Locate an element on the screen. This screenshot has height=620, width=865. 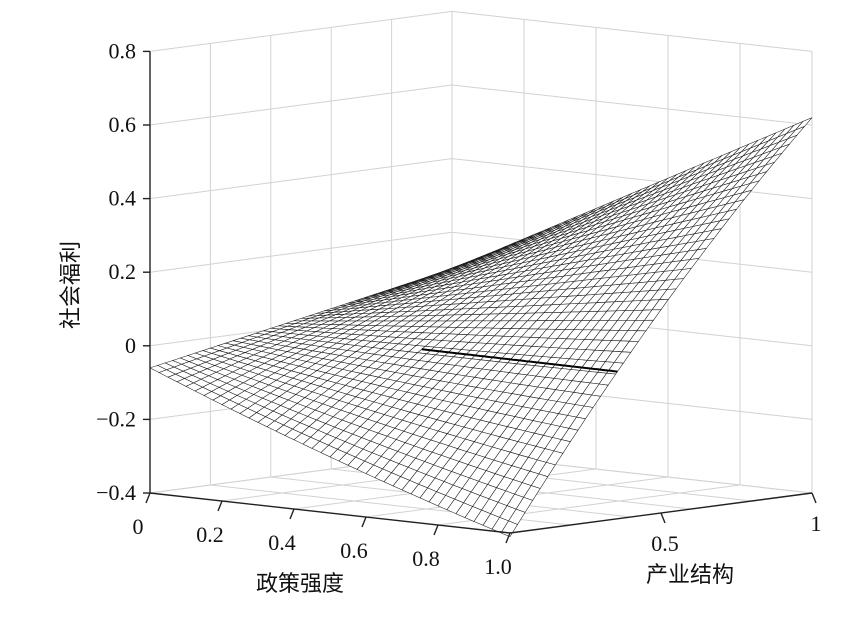
x-axis-label: 政策强度 is located at coordinates (300, 584).